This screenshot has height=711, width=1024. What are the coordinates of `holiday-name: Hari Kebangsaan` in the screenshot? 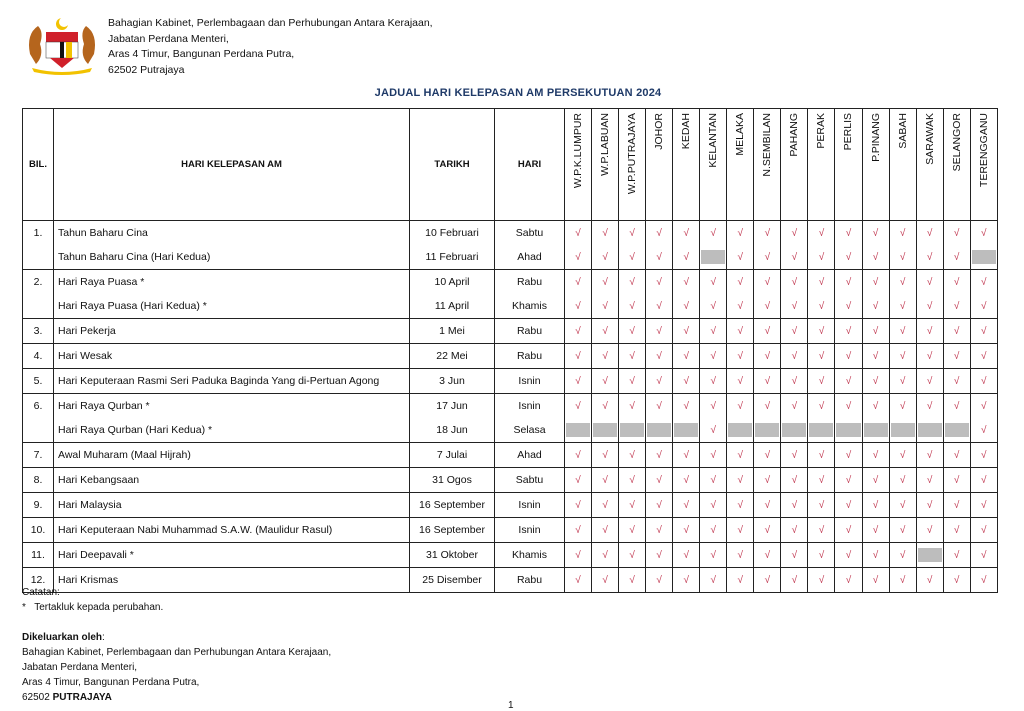 It's located at (231, 480).